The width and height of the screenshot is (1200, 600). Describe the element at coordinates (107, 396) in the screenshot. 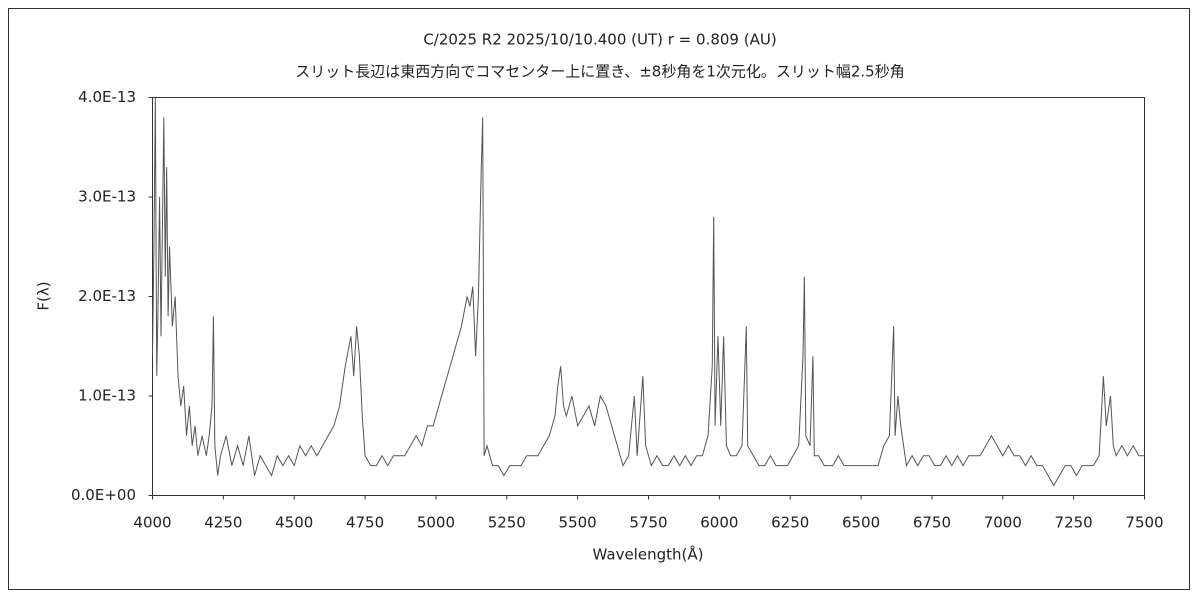

I see `y-tick-label: 1.0E-13` at that location.